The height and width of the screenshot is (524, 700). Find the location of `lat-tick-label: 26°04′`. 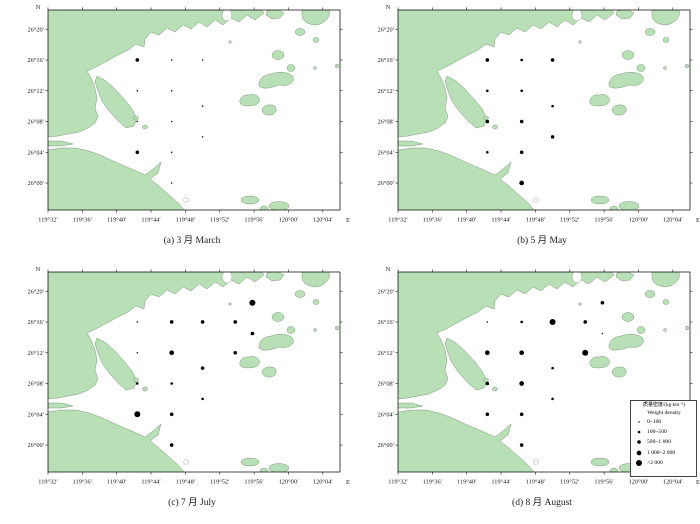

lat-tick-label: 26°04′ is located at coordinates (36, 414).